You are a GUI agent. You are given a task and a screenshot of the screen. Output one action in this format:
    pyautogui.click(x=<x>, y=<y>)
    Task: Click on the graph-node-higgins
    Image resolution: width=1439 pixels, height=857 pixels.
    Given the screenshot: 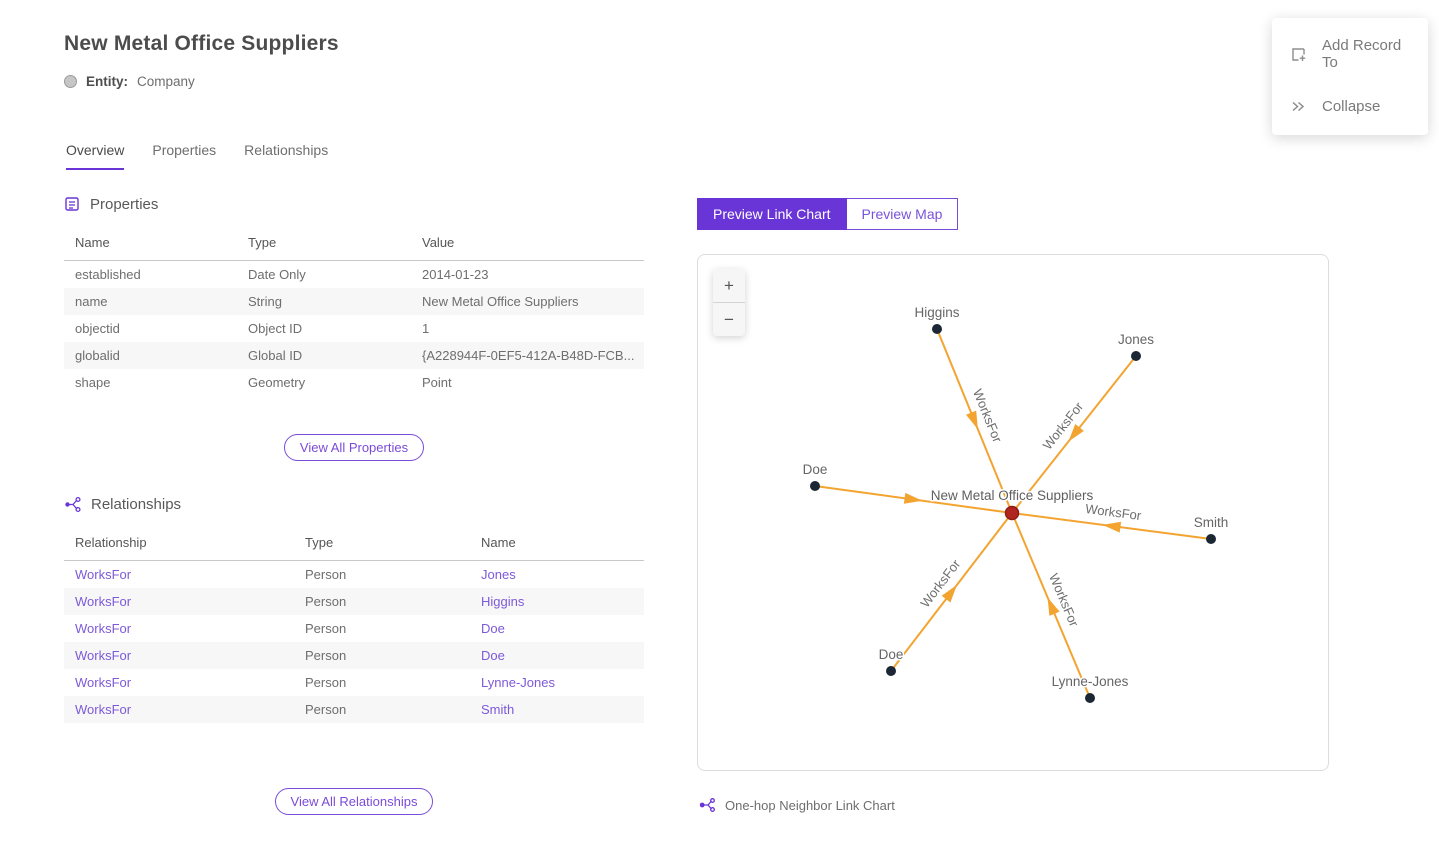 What is the action you would take?
    pyautogui.click(x=937, y=329)
    